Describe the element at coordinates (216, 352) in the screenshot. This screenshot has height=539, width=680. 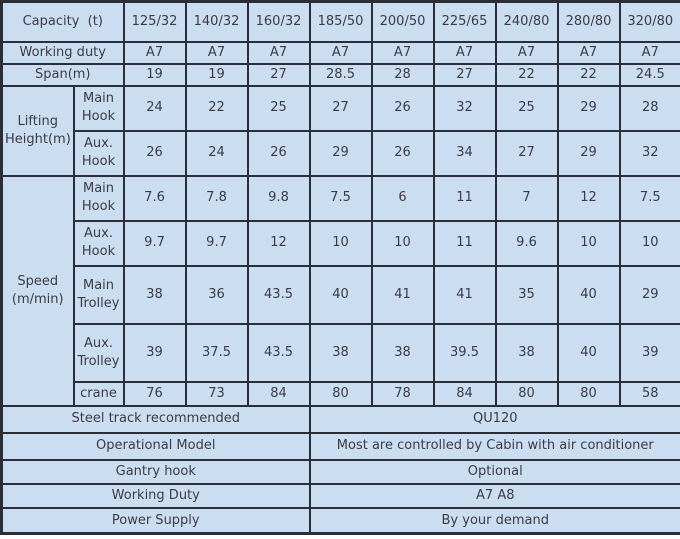
I see `speed-aux-trolley-cell: 37.5` at that location.